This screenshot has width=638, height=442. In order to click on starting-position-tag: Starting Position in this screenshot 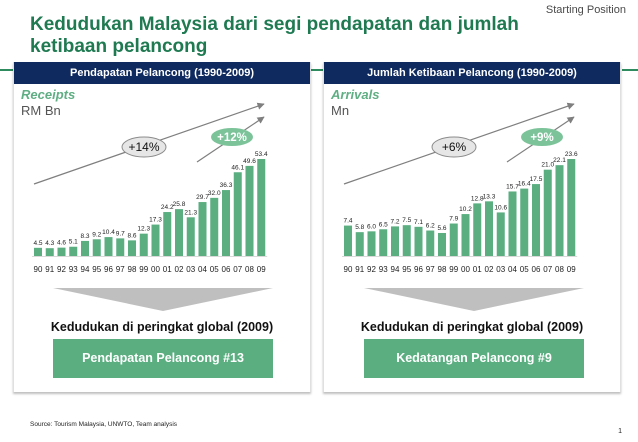, I will do `click(585, 10)`.